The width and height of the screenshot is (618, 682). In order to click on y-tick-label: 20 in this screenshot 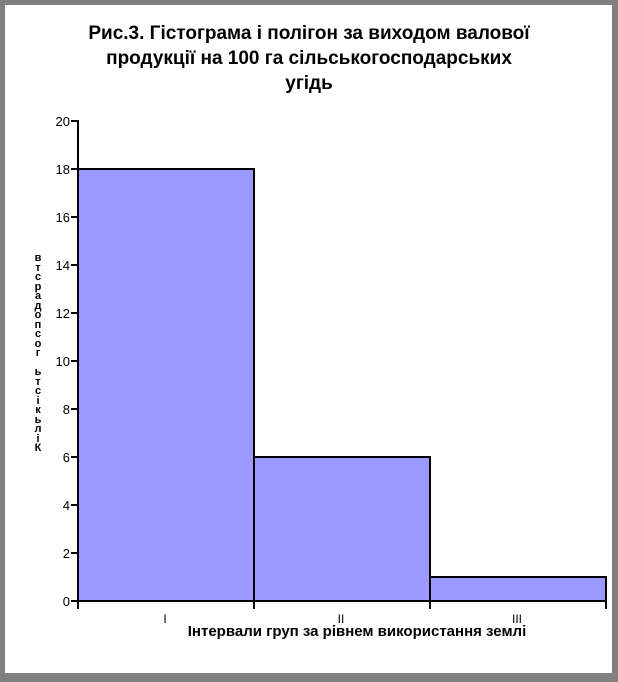, I will do `click(62, 121)`.